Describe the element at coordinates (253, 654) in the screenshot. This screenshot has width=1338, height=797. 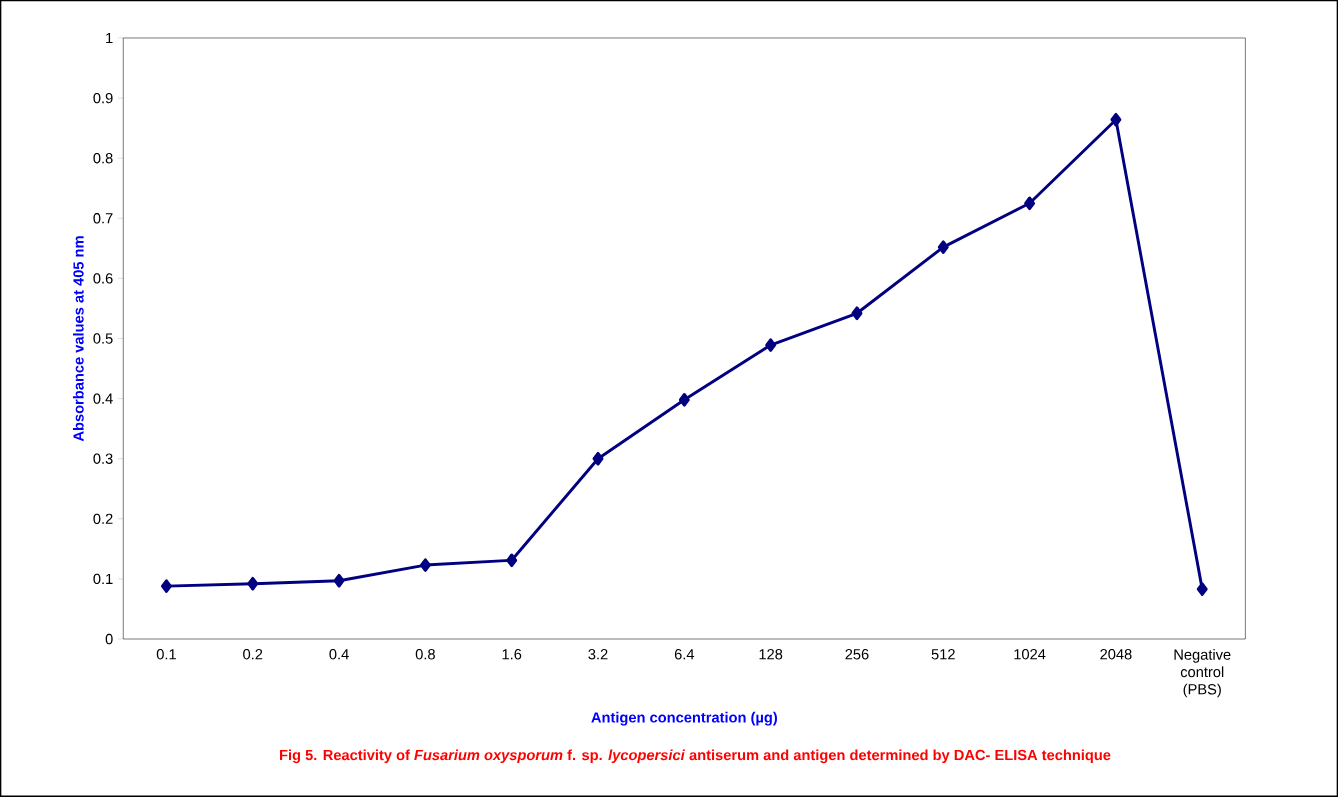
I see `x-tick-label: 0.2` at that location.